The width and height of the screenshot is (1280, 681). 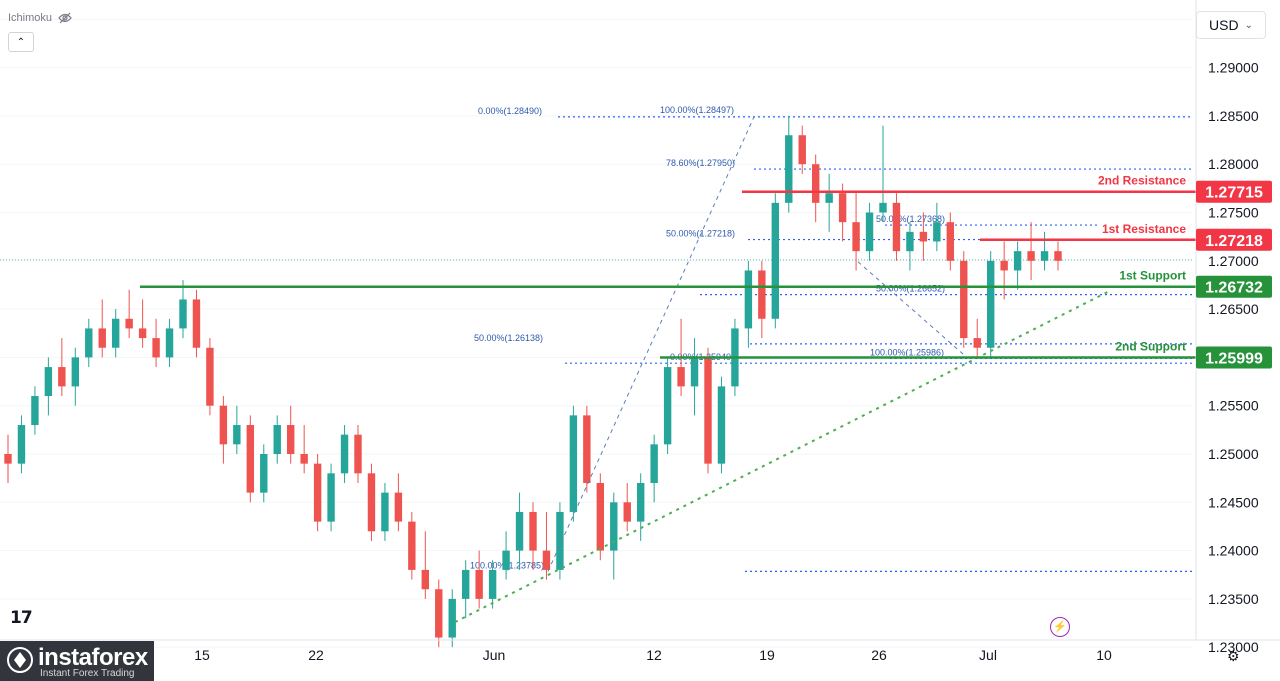 What do you see at coordinates (1233, 164) in the screenshot?
I see `price-tick-3: 1.28000` at bounding box center [1233, 164].